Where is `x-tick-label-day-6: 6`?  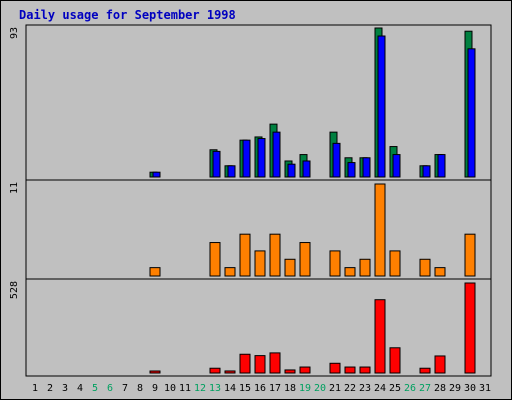
x-tick-label-day-6: 6 is located at coordinates (110, 388).